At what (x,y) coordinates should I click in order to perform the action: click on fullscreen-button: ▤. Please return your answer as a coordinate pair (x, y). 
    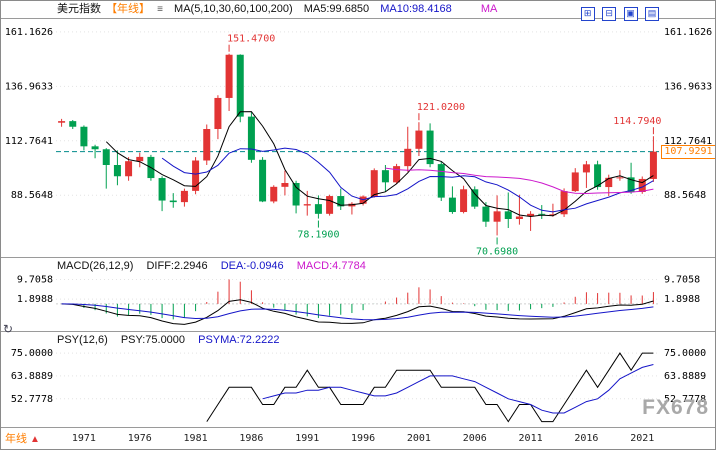
    Looking at the image, I should click on (652, 14).